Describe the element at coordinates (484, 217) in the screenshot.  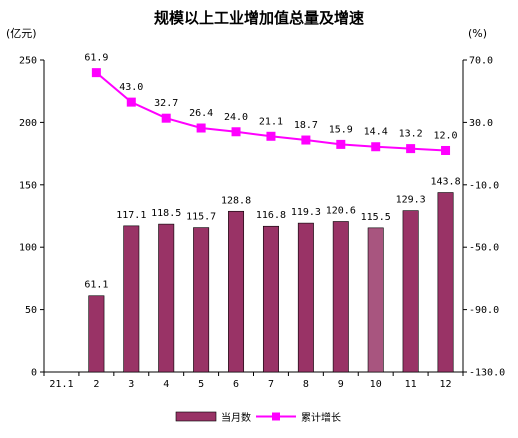
I see `right-axis-ticks: 70.0 30.0 -10.0 -50.0 -90.0 -130.0` at that location.